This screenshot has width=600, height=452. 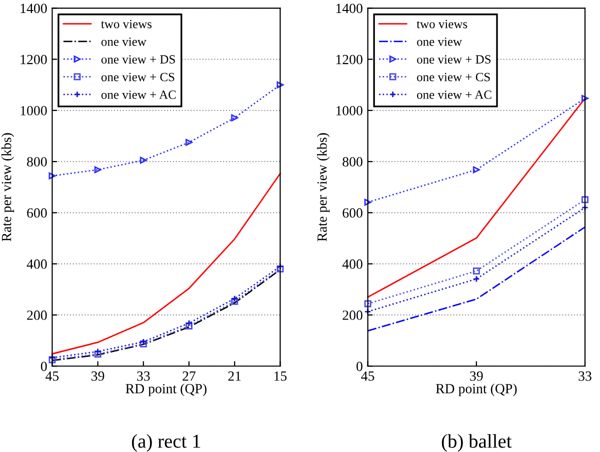 What do you see at coordinates (280, 376) in the screenshot?
I see `x-tick-label: 15` at bounding box center [280, 376].